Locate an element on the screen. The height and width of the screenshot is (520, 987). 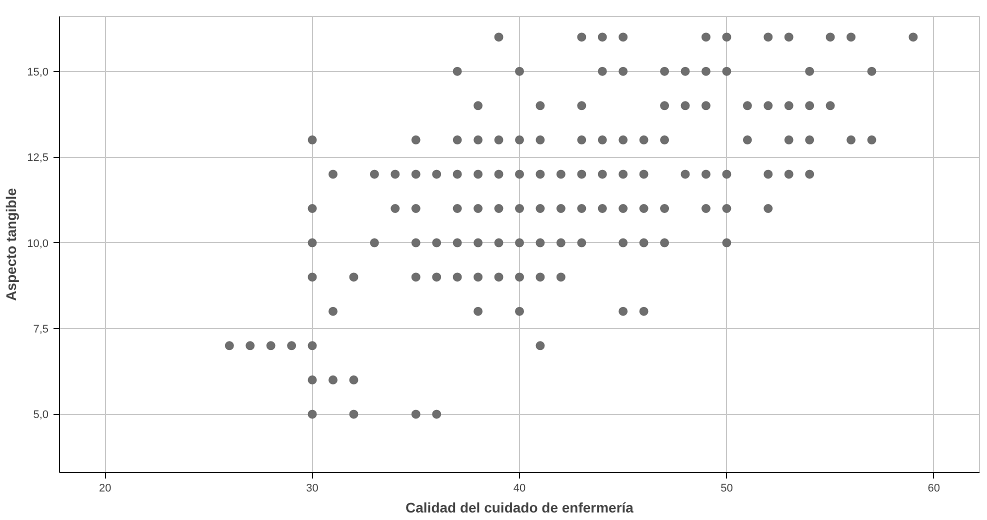
y-tick-label: 12,5 is located at coordinates (38, 158).